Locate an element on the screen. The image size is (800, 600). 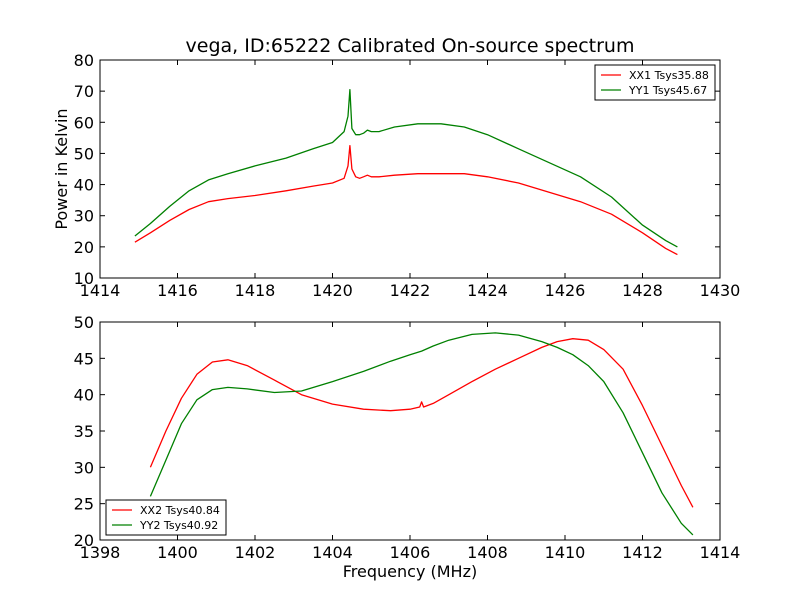
x-tick-label: 1430 is located at coordinates (720, 290).